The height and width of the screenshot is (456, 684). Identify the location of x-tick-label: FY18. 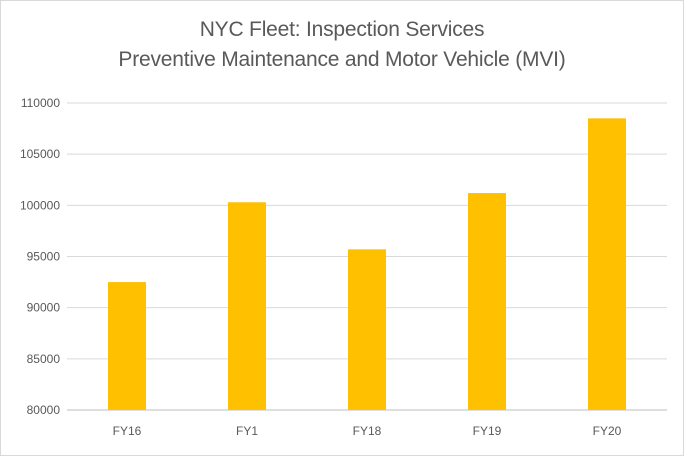
(367, 431).